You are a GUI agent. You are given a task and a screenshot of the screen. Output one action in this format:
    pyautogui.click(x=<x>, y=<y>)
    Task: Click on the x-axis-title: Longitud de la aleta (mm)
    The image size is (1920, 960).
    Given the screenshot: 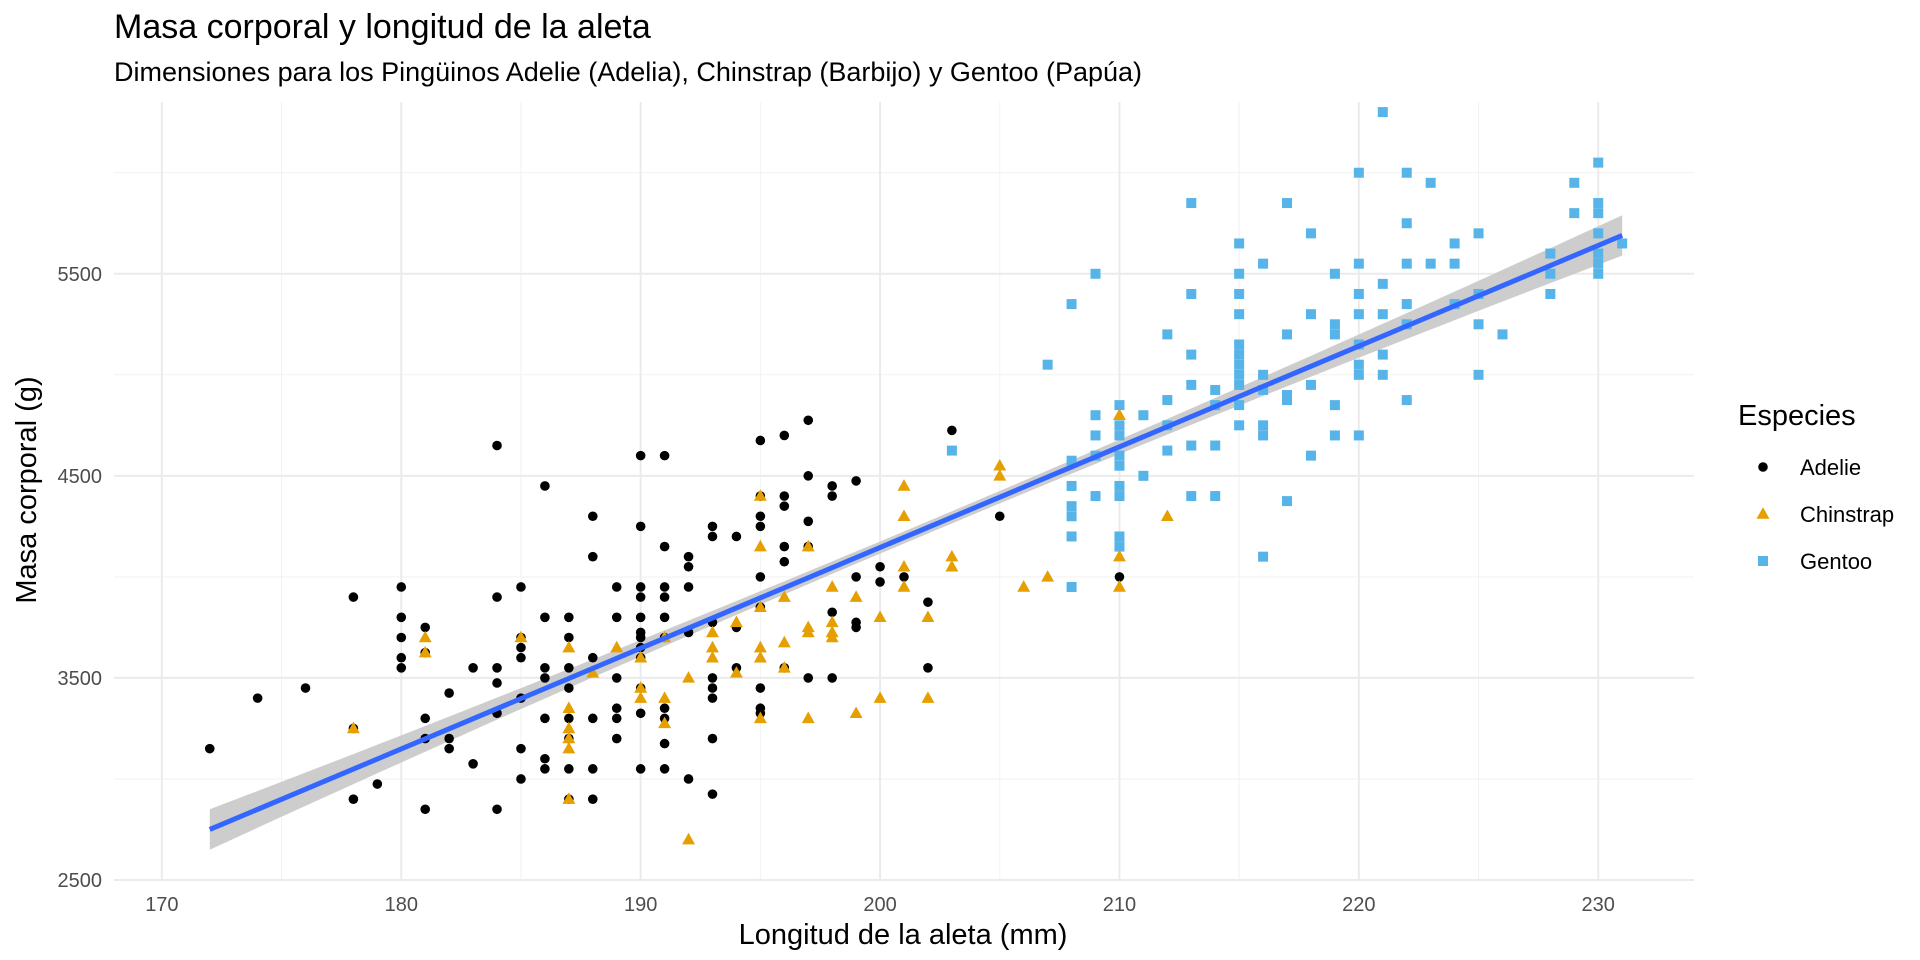 What is the action you would take?
    pyautogui.click(x=903, y=935)
    